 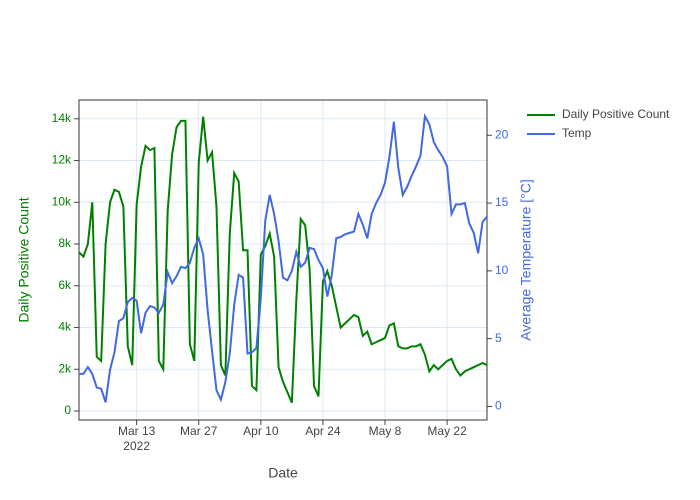 I want to click on x-tick-label: Apr 24, so click(x=323, y=431).